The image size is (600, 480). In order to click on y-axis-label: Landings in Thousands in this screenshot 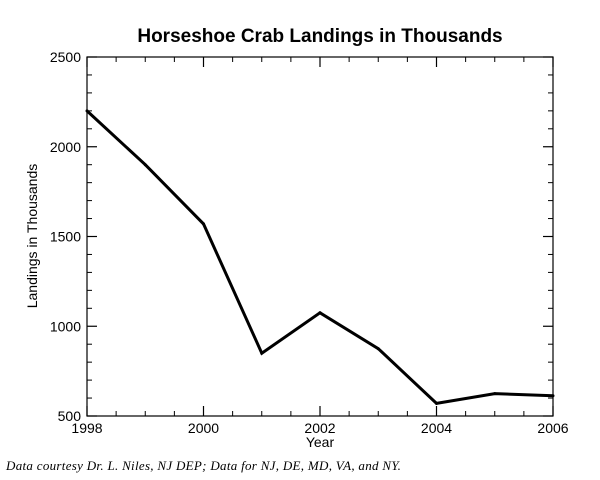, I will do `click(32, 236)`.